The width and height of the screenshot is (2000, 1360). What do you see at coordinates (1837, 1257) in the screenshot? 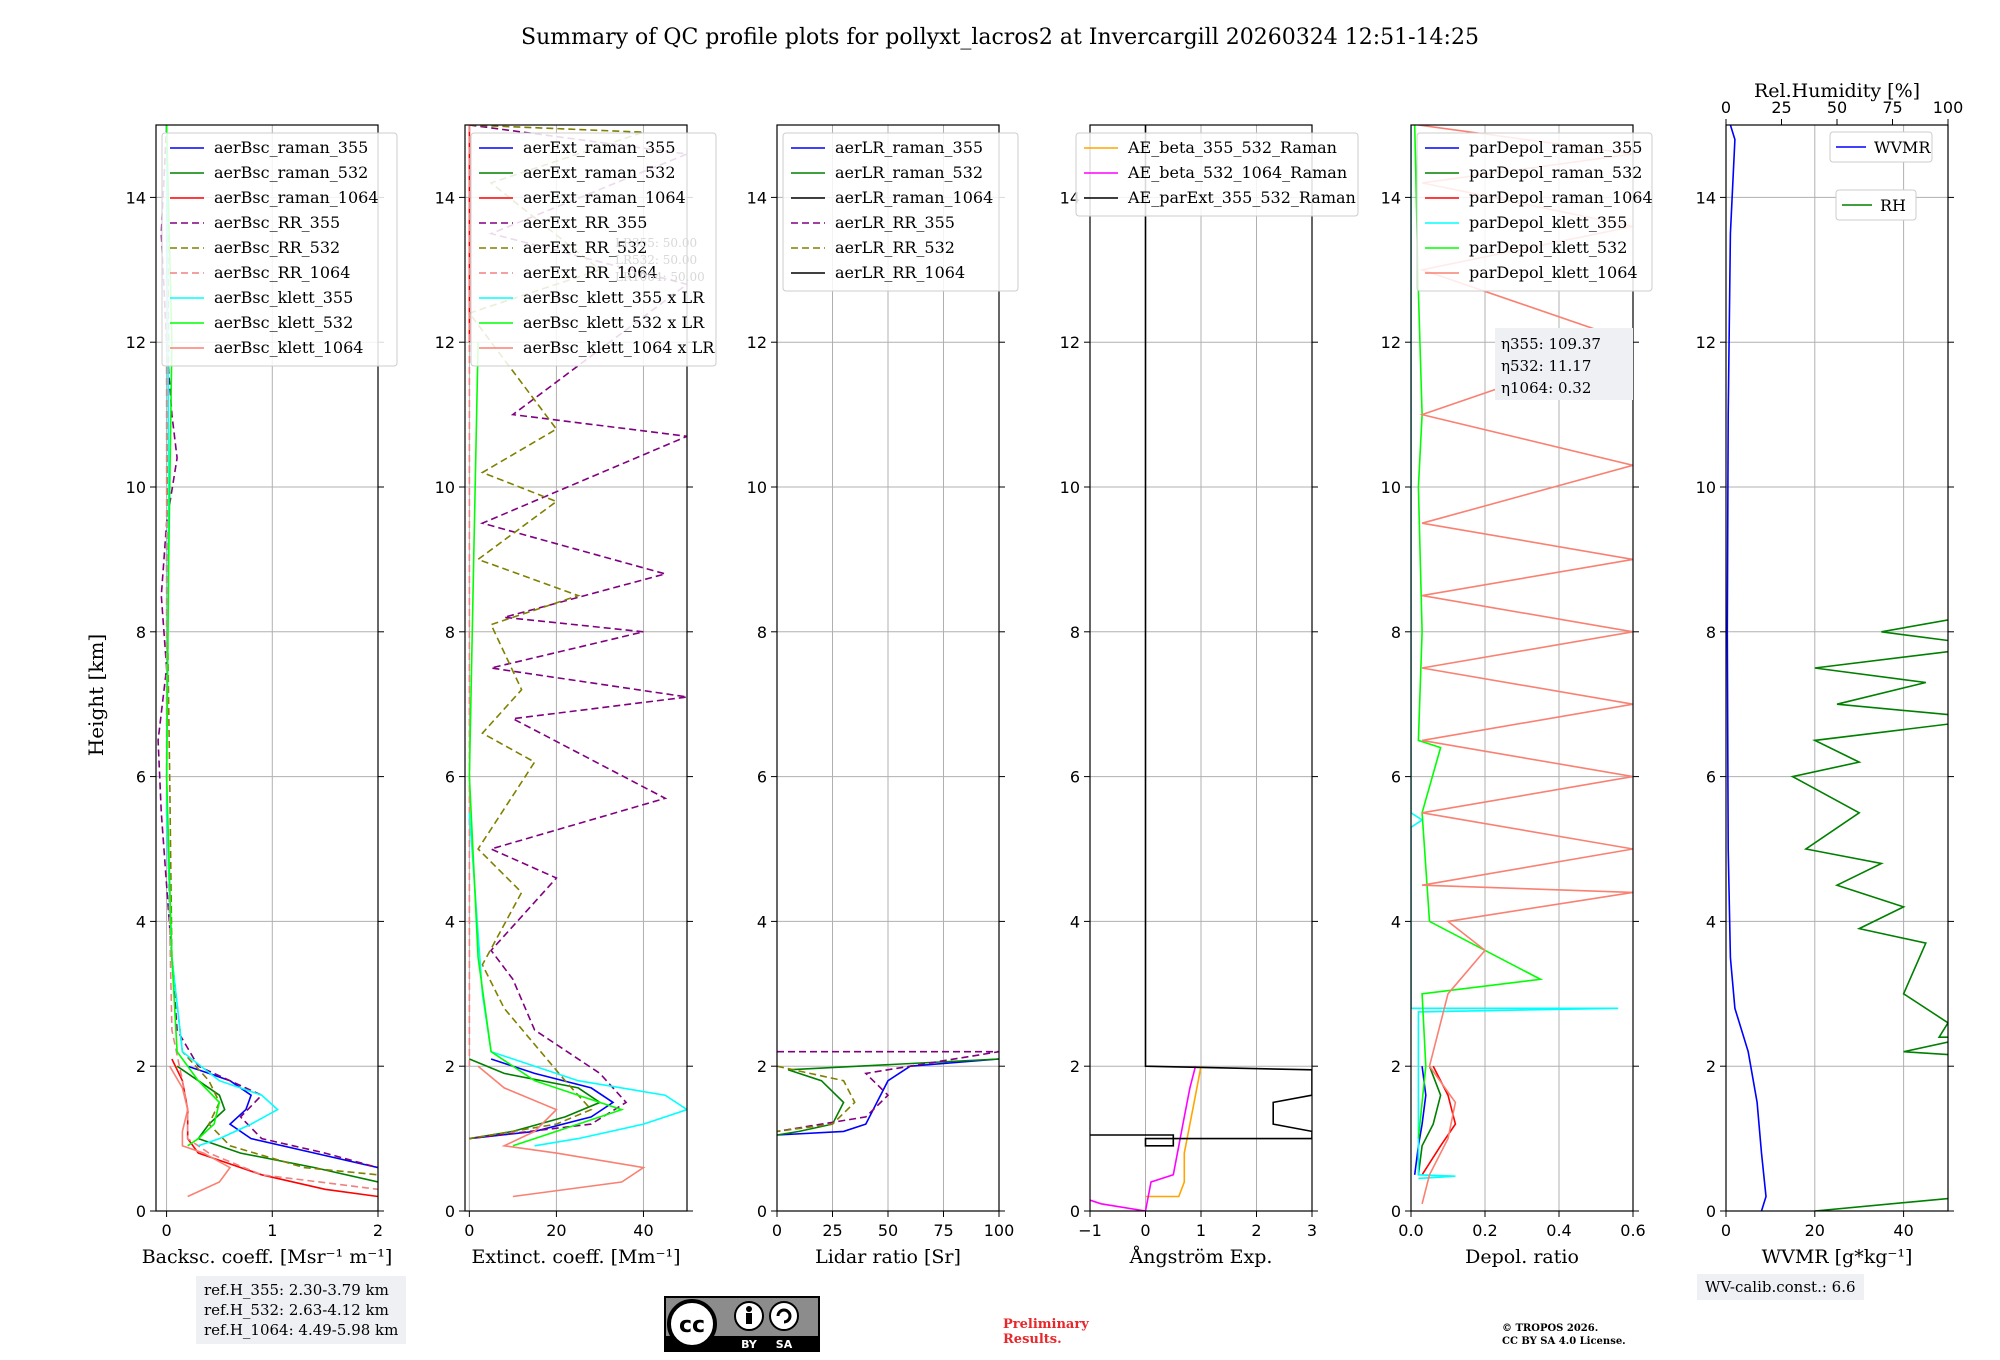
I see `x-axis-label: WVMR [g*kg⁻¹]` at bounding box center [1837, 1257].